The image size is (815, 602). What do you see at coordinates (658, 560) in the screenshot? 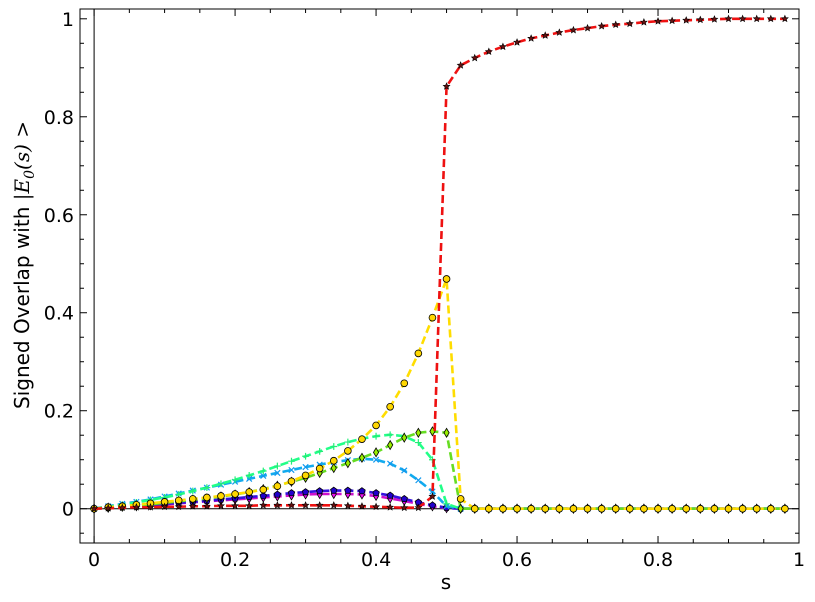
I see `x-tick-label: 0.8` at bounding box center [658, 560].